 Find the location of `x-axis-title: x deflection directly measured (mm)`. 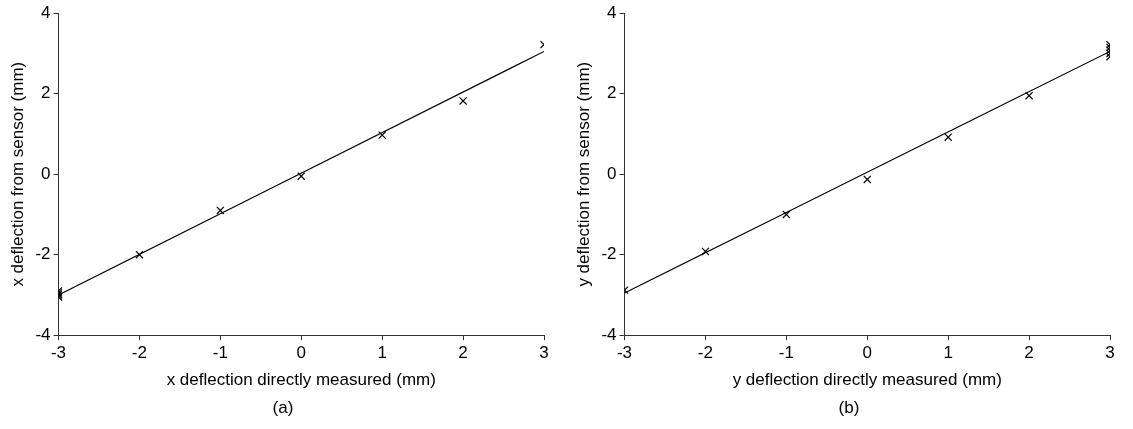

x-axis-title: x deflection directly measured (mm) is located at coordinates (301, 380).